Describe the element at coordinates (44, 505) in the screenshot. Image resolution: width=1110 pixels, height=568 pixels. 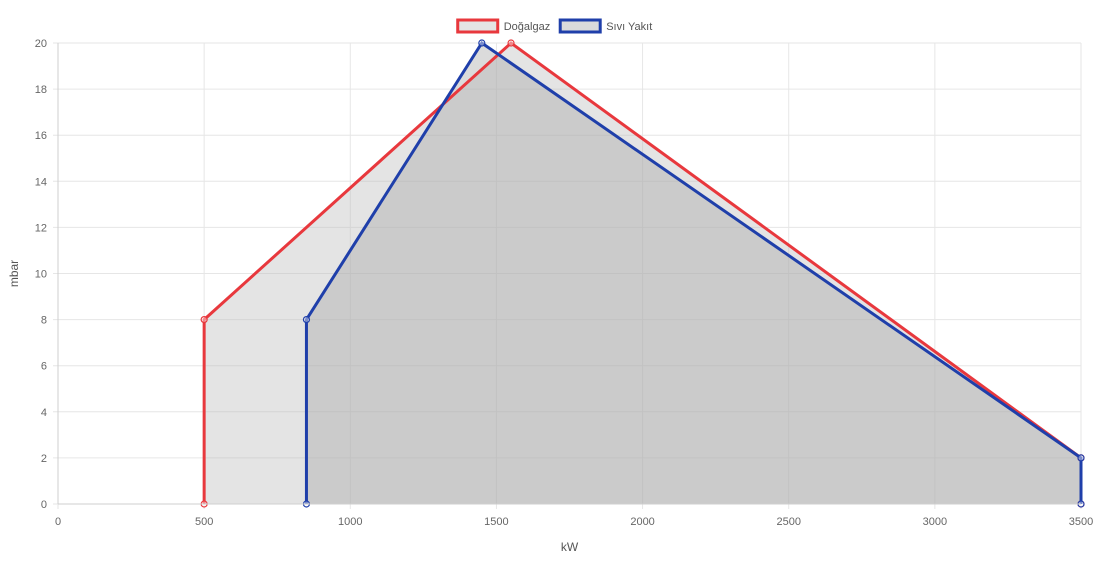
I see `y-tick-label: 0` at that location.